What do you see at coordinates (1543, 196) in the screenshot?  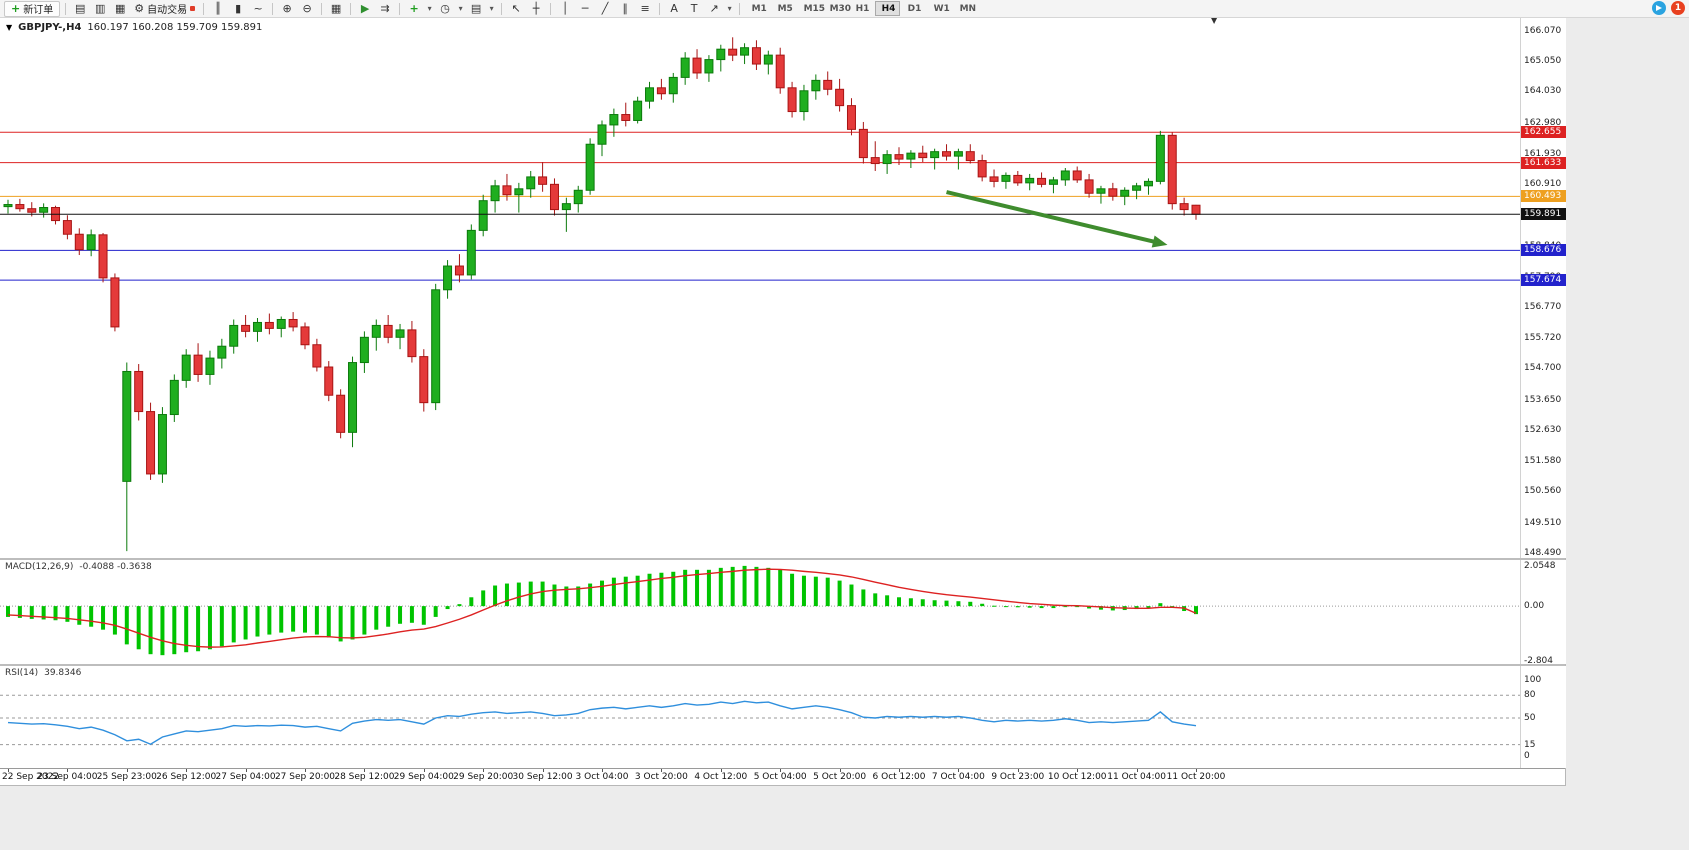 I see `price-line-badge: 160.493` at bounding box center [1543, 196].